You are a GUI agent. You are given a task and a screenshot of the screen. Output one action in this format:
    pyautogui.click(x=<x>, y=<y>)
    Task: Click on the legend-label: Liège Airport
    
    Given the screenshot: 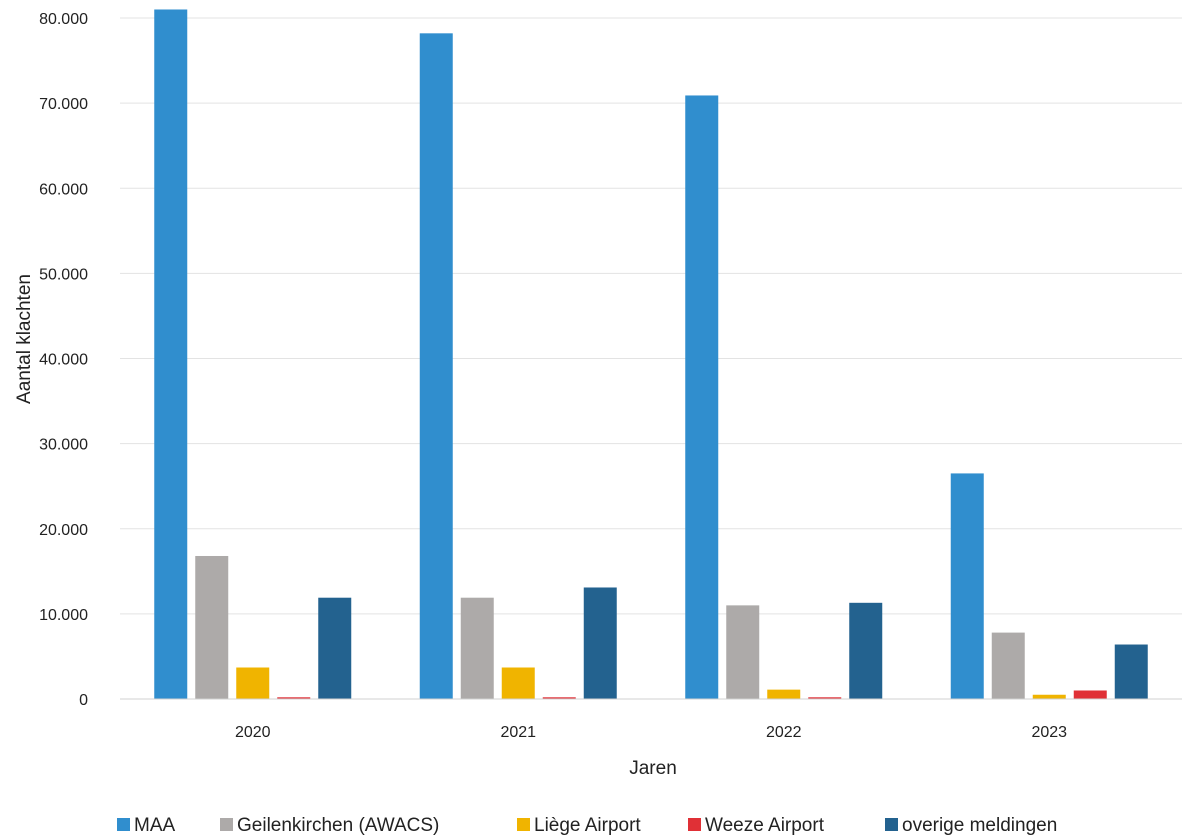 What is the action you would take?
    pyautogui.click(x=587, y=825)
    